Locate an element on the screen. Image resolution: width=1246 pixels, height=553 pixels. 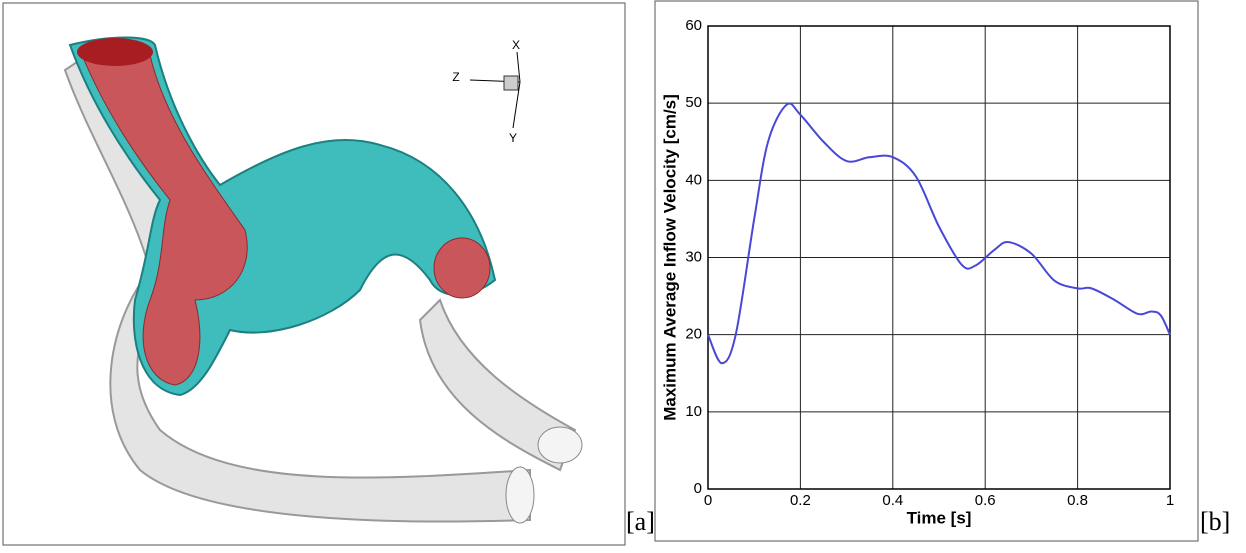
x-tick-label: 0.4 is located at coordinates (892, 500).